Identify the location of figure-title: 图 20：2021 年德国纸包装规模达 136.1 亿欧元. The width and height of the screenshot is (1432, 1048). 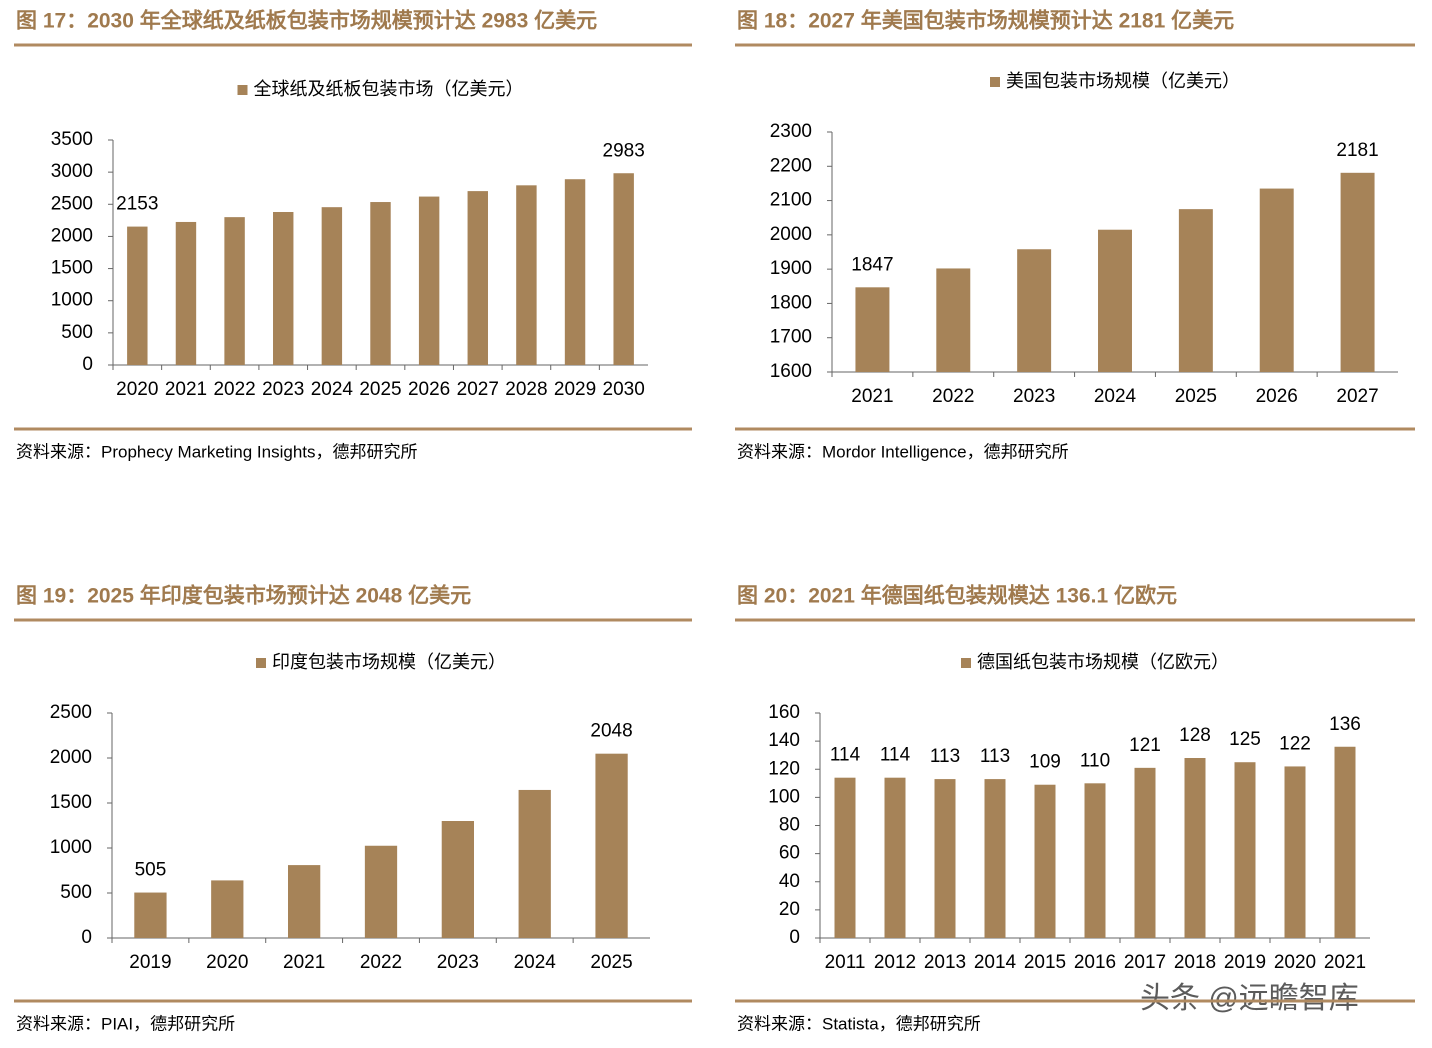
(957, 596).